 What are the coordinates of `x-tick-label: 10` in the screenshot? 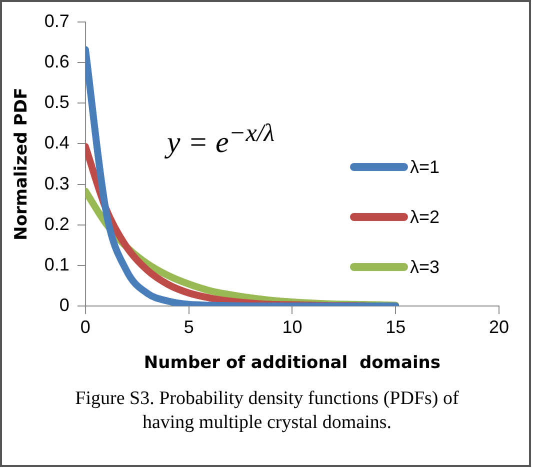 It's located at (292, 326).